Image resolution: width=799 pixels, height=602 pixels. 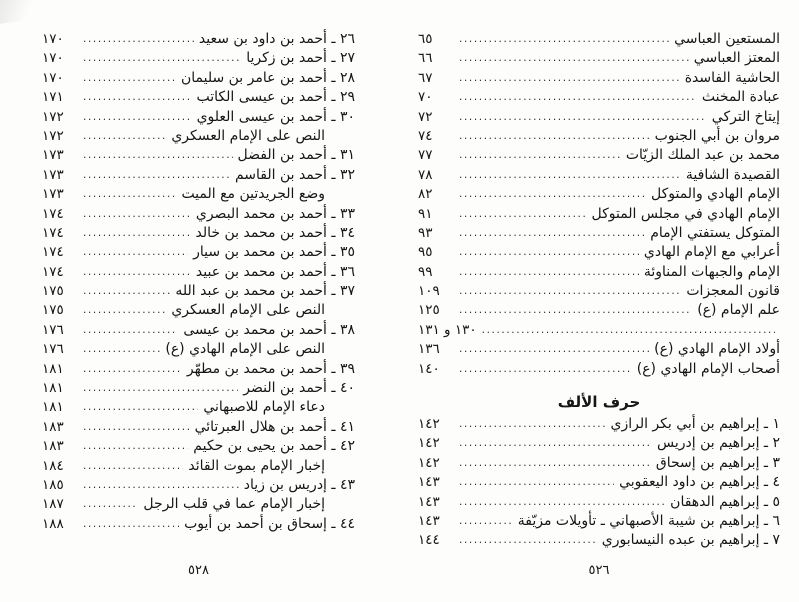 I want to click on entry-title: أصحاب الإمام الهادي (ع), so click(x=708, y=368).